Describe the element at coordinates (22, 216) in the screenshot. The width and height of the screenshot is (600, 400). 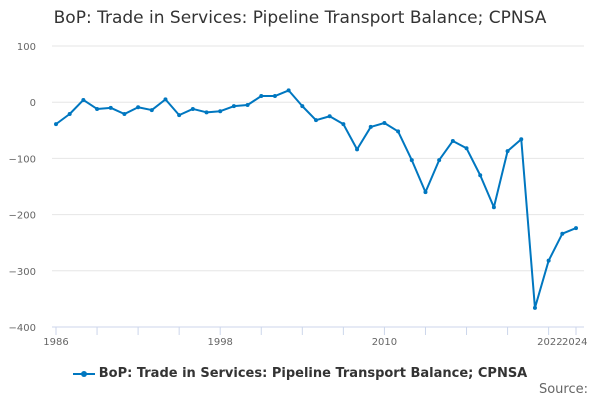
I see `y-tick-label: −200` at that location.